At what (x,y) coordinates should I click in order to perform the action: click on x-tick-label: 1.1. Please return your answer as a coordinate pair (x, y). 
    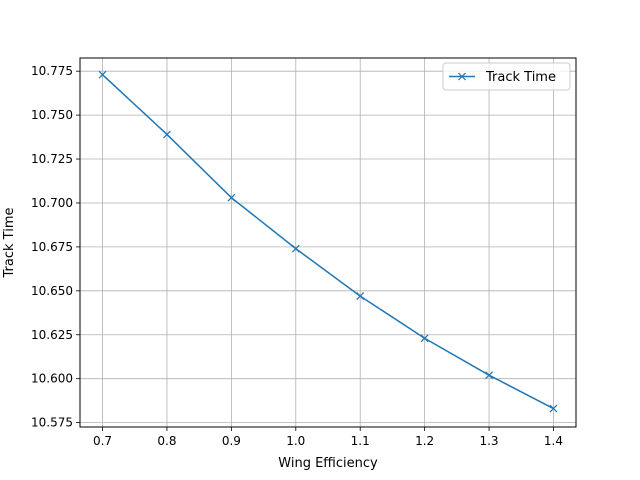
    Looking at the image, I should click on (360, 441).